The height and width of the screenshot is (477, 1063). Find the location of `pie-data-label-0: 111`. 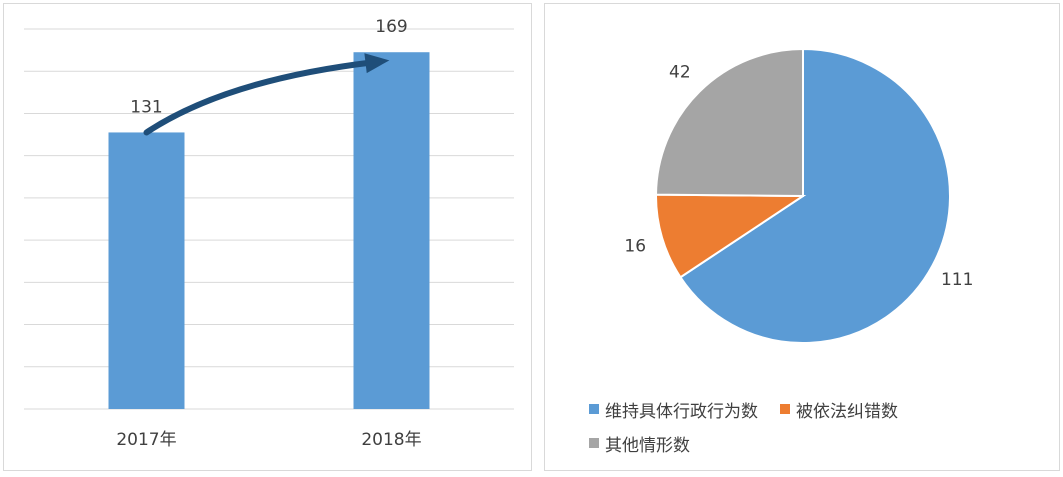

pie-data-label-0: 111 is located at coordinates (957, 280).